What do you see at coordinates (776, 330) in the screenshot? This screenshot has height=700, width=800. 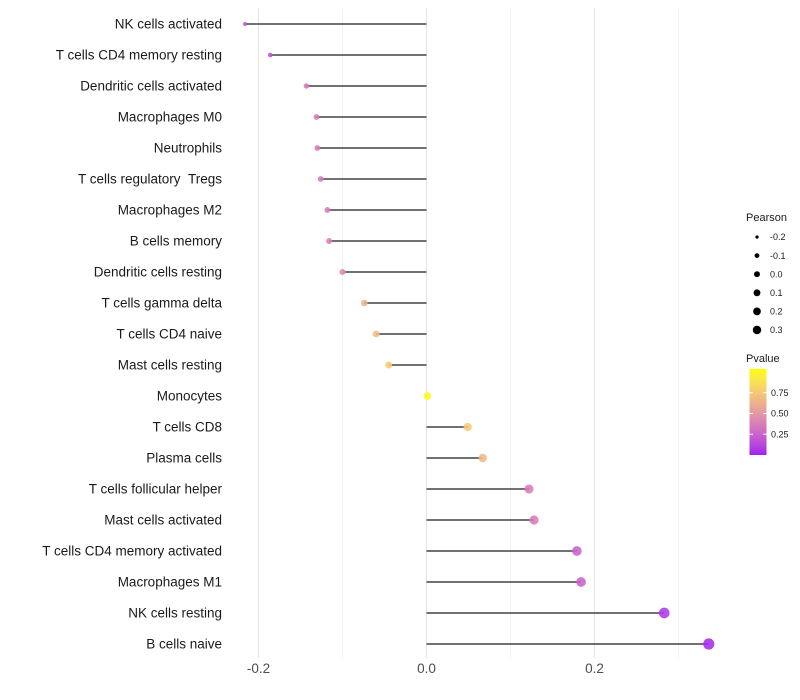 I see `legend-size-label: 0.3` at bounding box center [776, 330].